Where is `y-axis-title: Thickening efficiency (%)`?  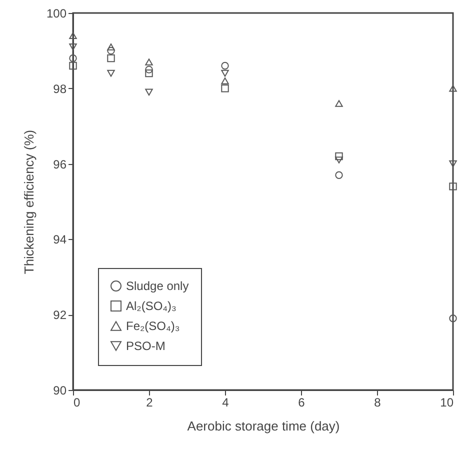
y-axis-title: Thickening efficiency (%) is located at coordinates (28, 202).